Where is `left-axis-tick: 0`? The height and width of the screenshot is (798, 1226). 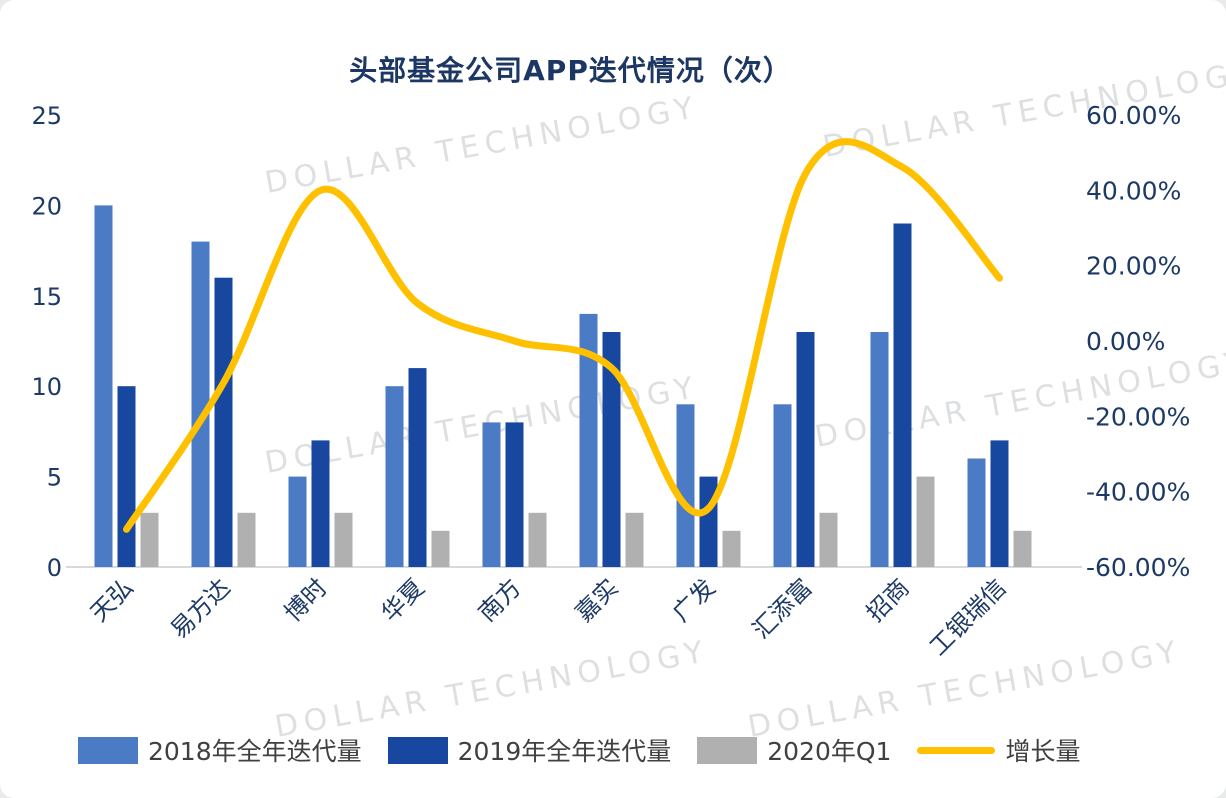 left-axis-tick: 0 is located at coordinates (54, 568).